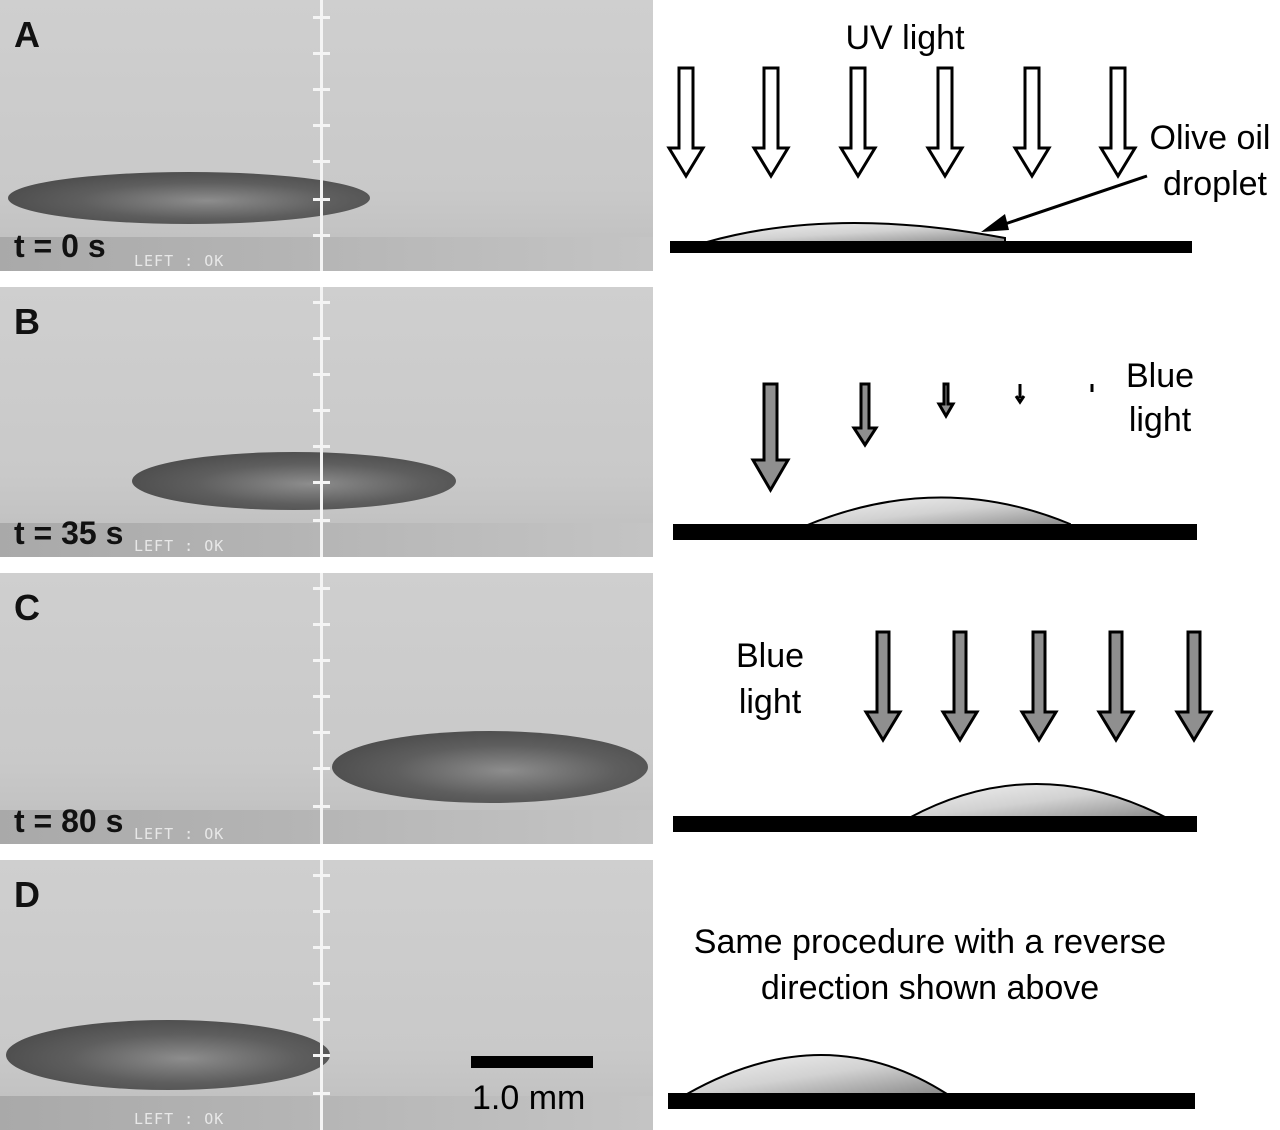 The height and width of the screenshot is (1130, 1280). What do you see at coordinates (905, 38) in the screenshot?
I see `uv-light-label: UV light` at bounding box center [905, 38].